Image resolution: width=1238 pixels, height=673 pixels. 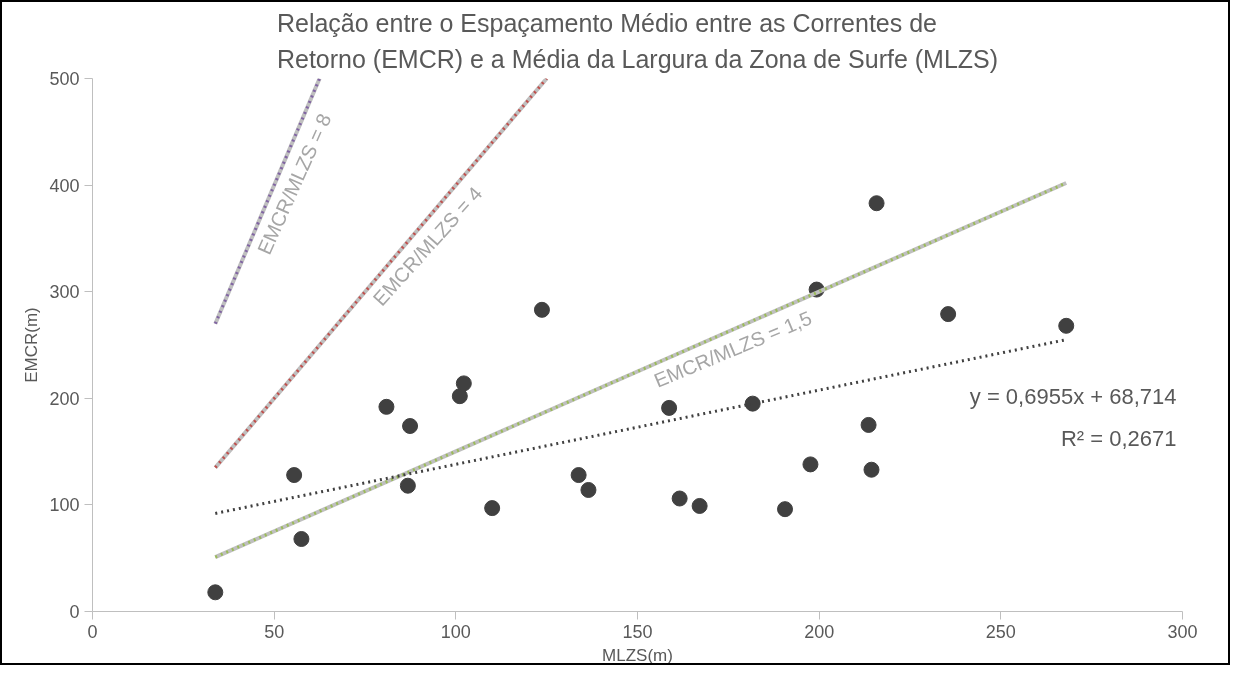 What do you see at coordinates (92, 631) in the screenshot?
I see `x-tick-label: 0` at bounding box center [92, 631].